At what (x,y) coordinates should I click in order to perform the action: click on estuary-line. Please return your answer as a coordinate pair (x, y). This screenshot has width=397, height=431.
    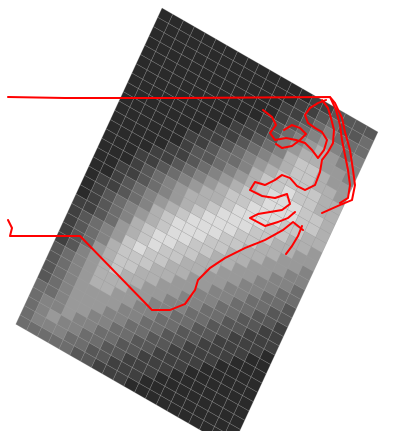
    Looking at the image, I should click on (291, 136).